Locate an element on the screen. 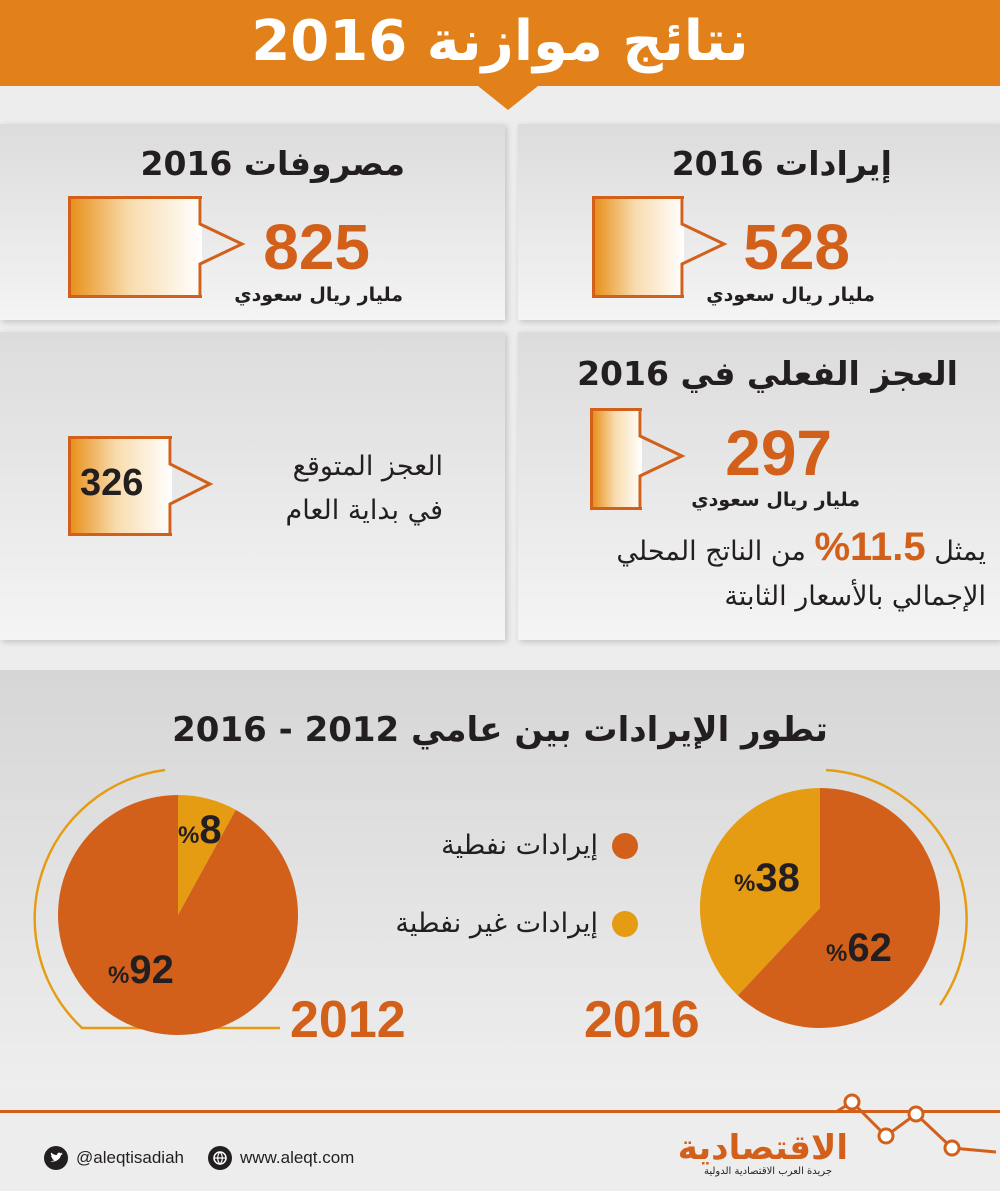 The image size is (1000, 1191). legend-nonoil-swatch is located at coordinates (625, 923).